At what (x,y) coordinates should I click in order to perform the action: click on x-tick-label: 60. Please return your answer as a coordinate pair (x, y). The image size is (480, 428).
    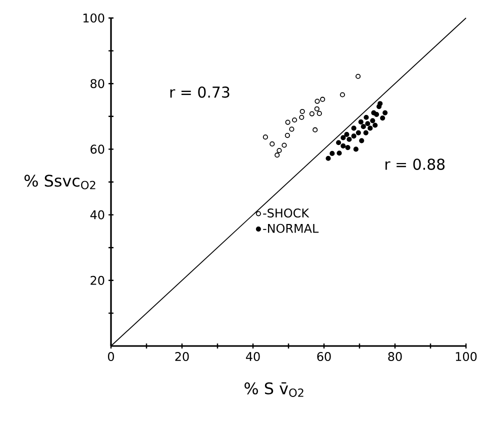
    Looking at the image, I should click on (324, 357).